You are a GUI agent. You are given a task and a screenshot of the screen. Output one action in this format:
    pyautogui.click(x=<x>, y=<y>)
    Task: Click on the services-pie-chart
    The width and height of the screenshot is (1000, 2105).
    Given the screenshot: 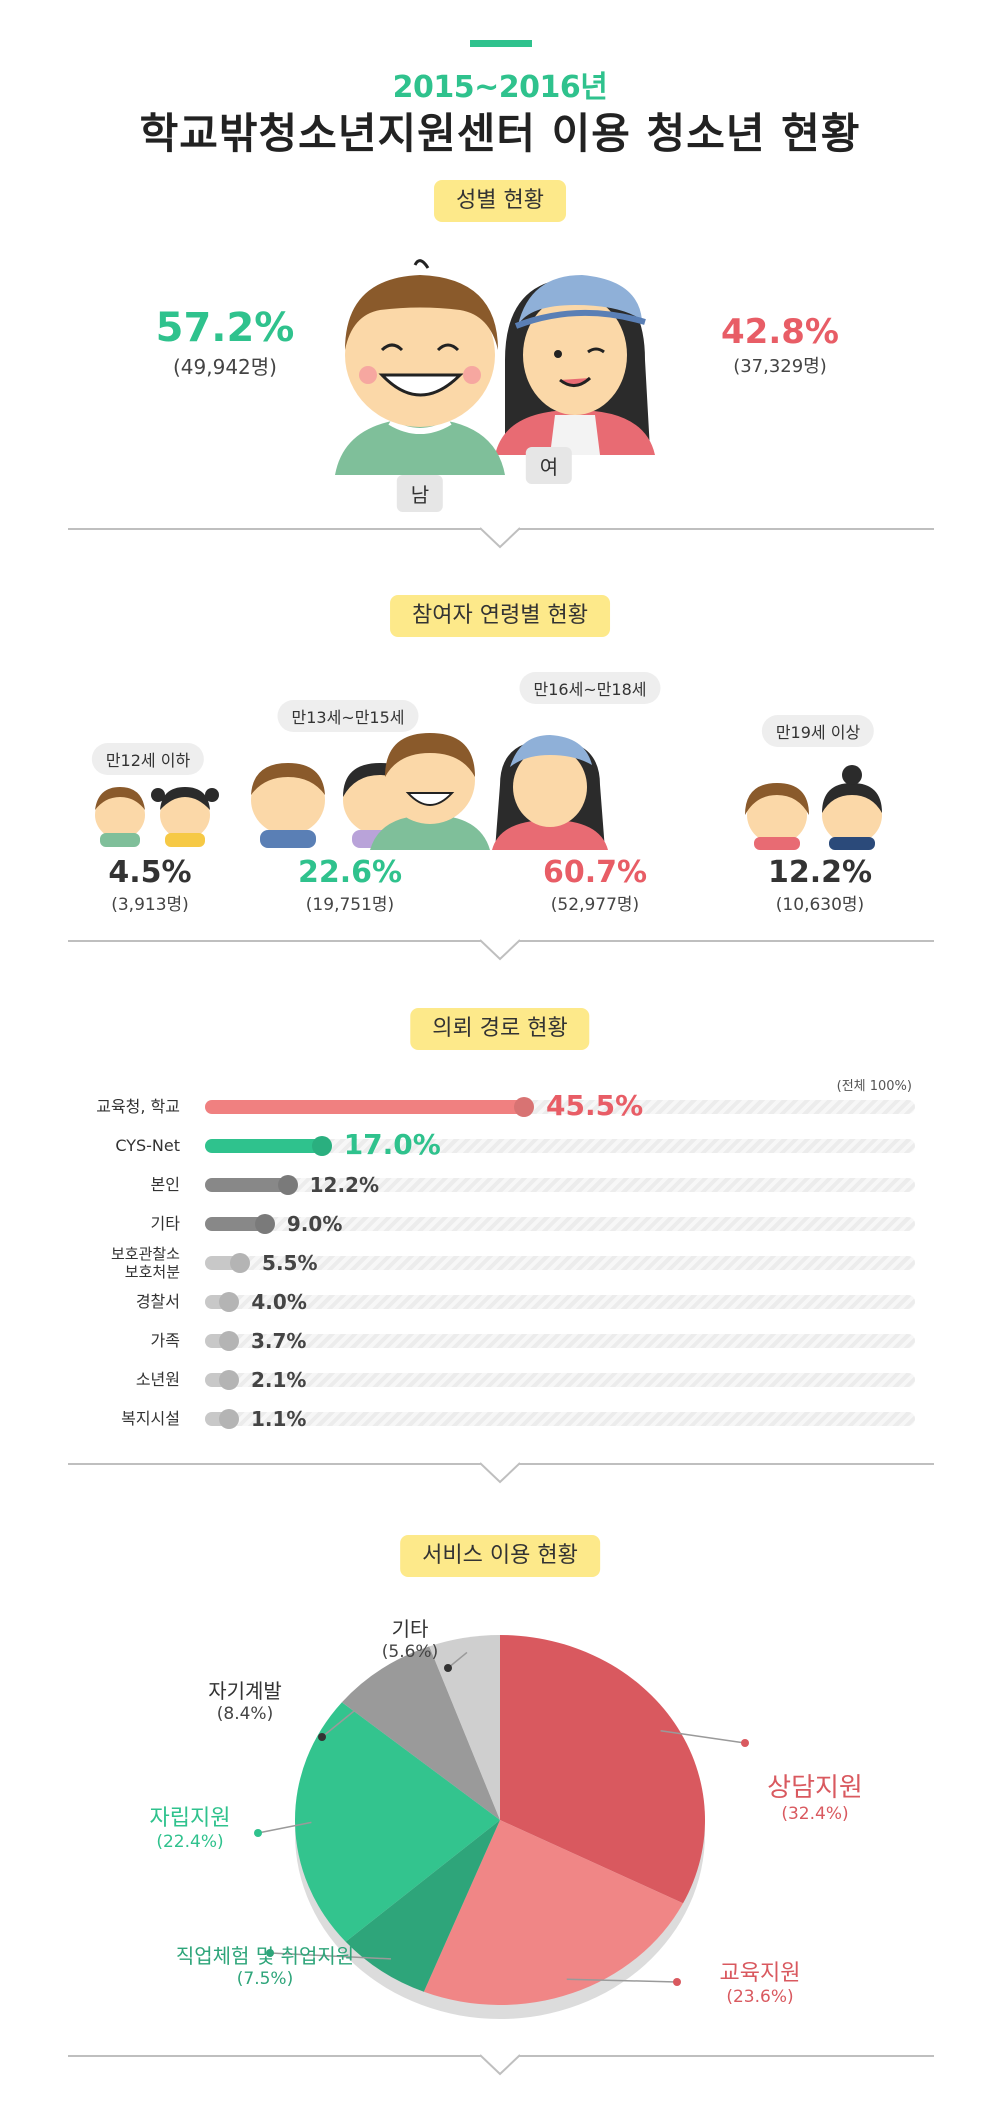 What is the action you would take?
    pyautogui.click(x=501, y=1827)
    